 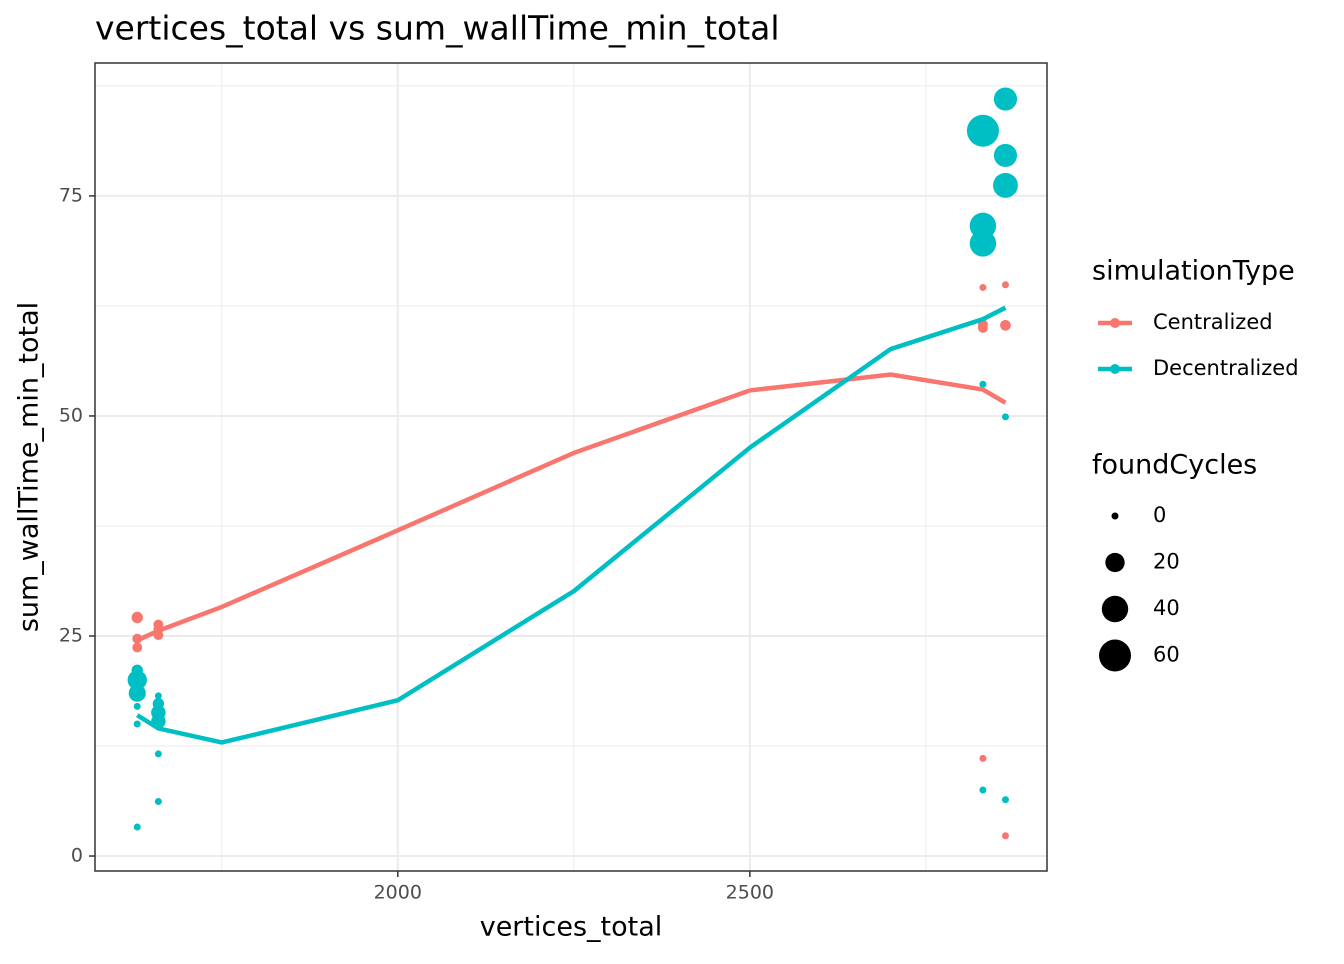 What do you see at coordinates (1166, 655) in the screenshot?
I see `size-legend-label: 60` at bounding box center [1166, 655].